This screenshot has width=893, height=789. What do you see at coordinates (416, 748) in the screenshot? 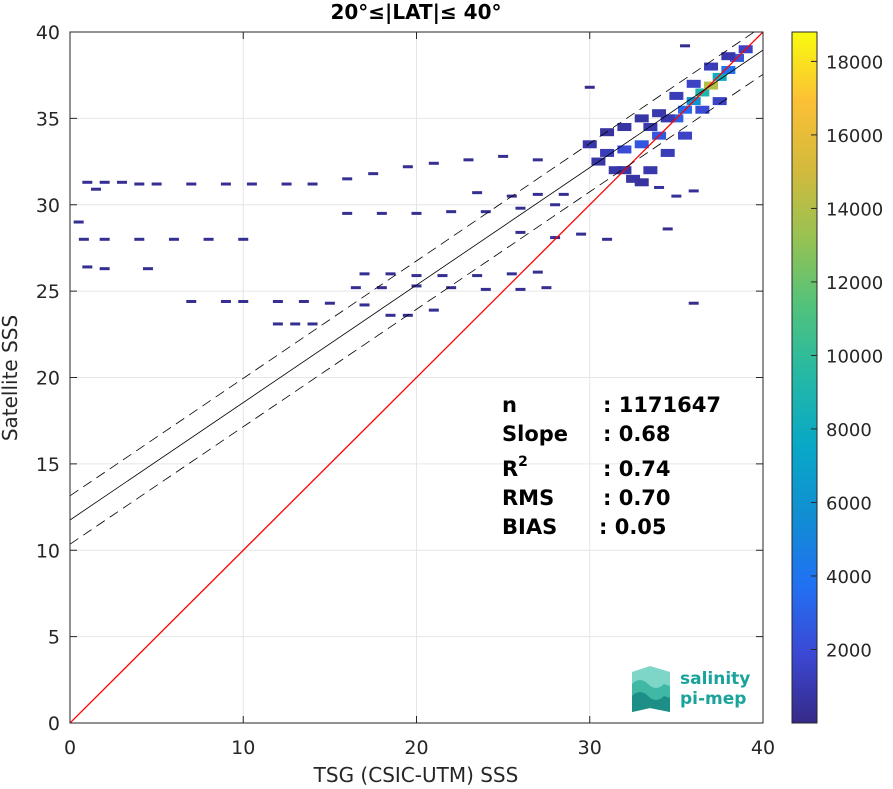
I see `x-tick-label: 20` at bounding box center [416, 748].